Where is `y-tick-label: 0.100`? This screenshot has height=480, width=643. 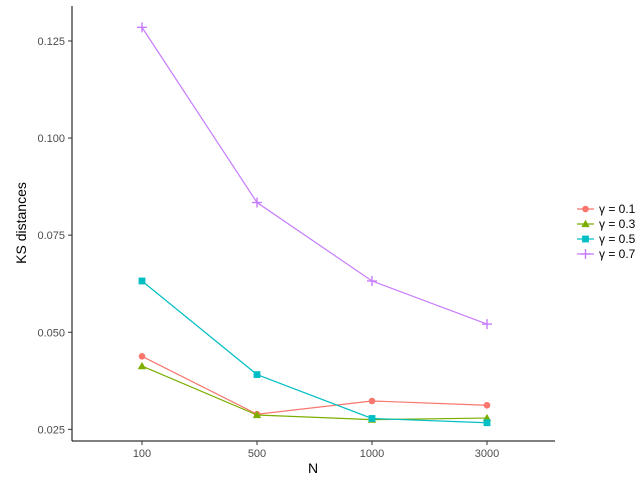
y-tick-label: 0.100 is located at coordinates (51, 139).